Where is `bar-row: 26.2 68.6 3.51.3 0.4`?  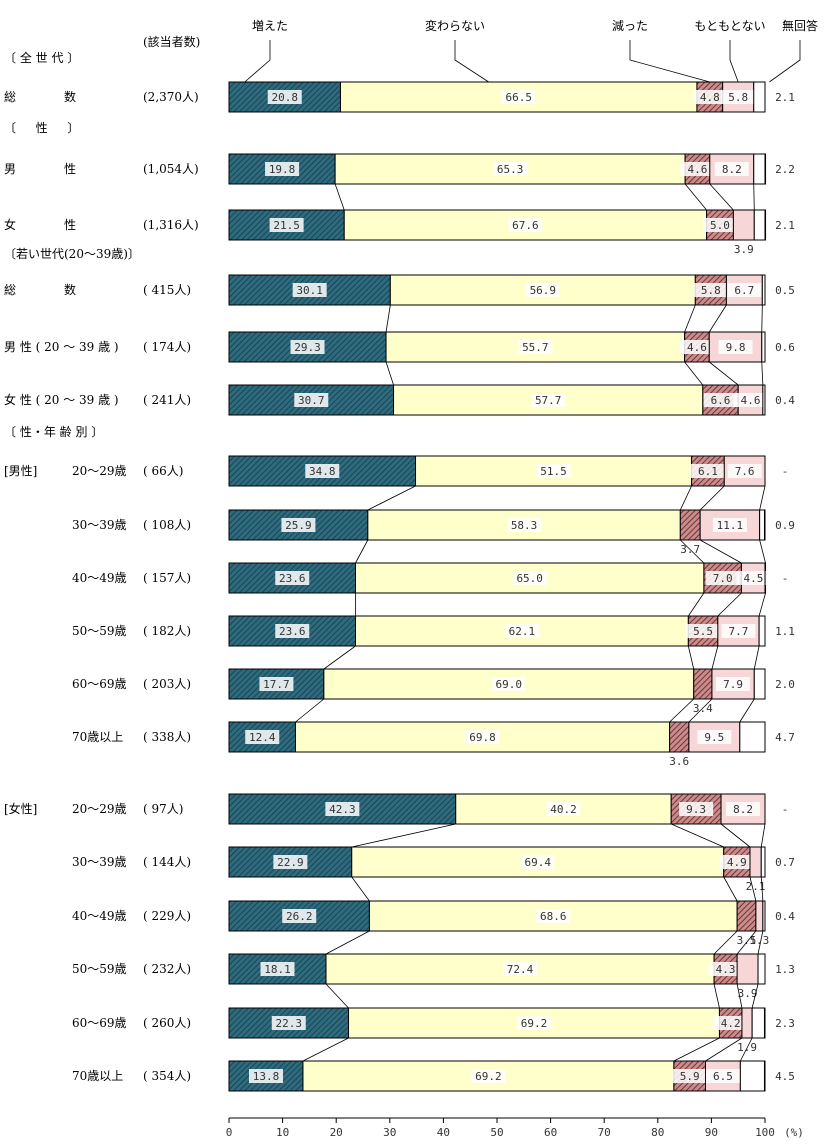
bar-row: 26.2 68.6 3.51.3 0.4 is located at coordinates (511, 923).